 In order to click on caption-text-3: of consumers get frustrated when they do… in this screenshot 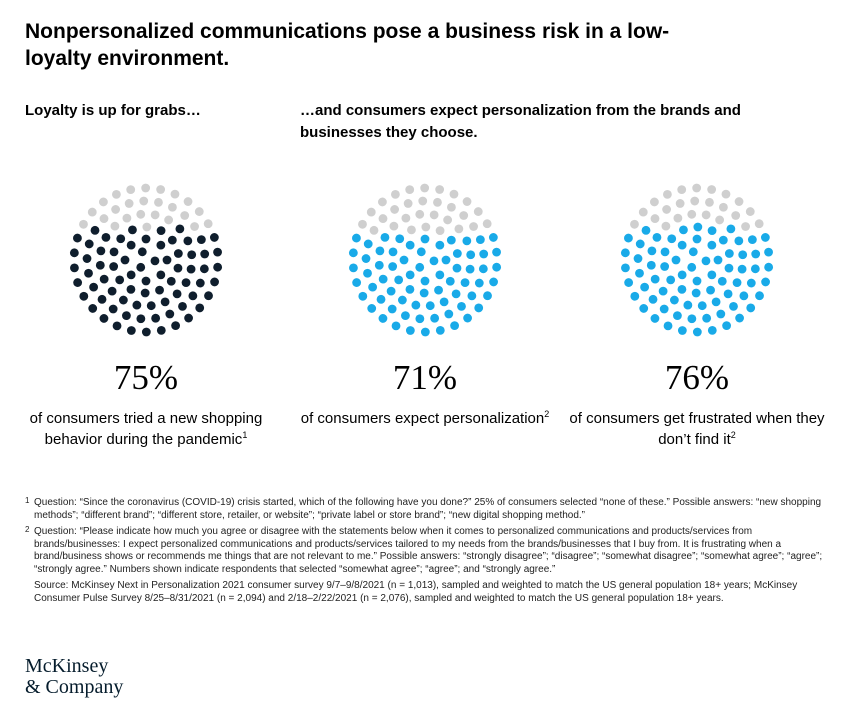, I will do `click(697, 429)`.